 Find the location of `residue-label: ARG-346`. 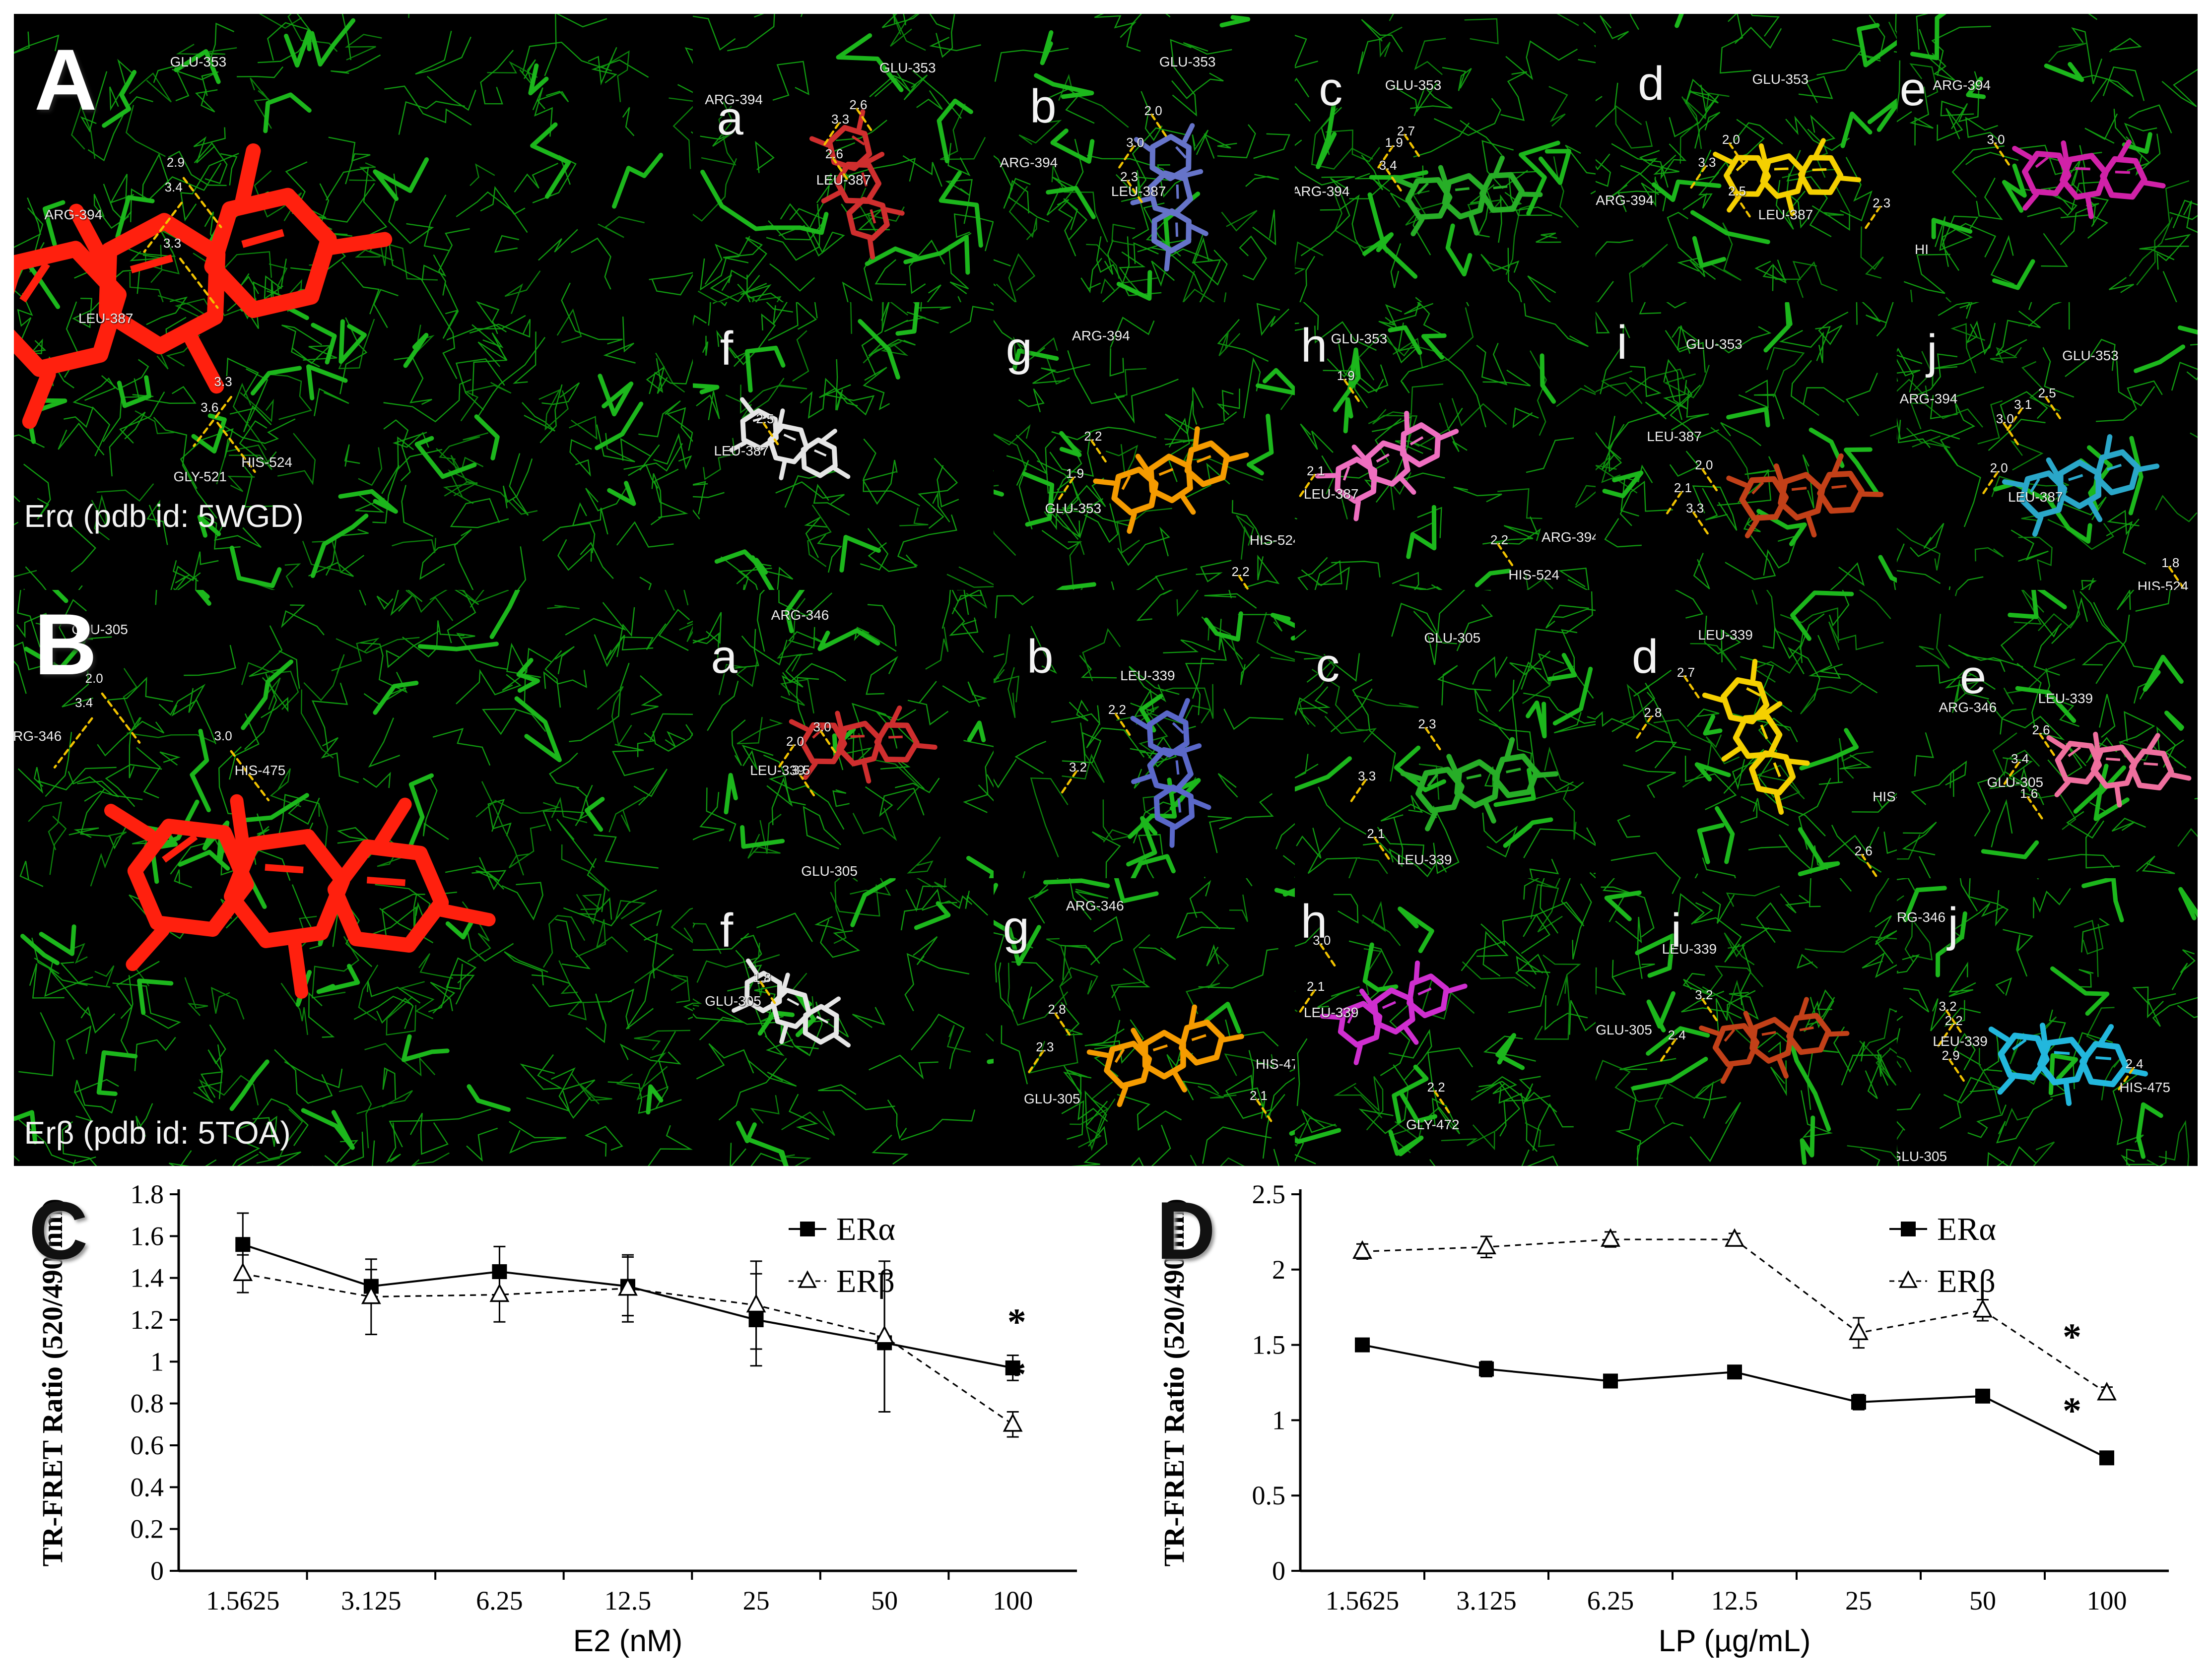

residue-label: ARG-346 is located at coordinates (1095, 906).